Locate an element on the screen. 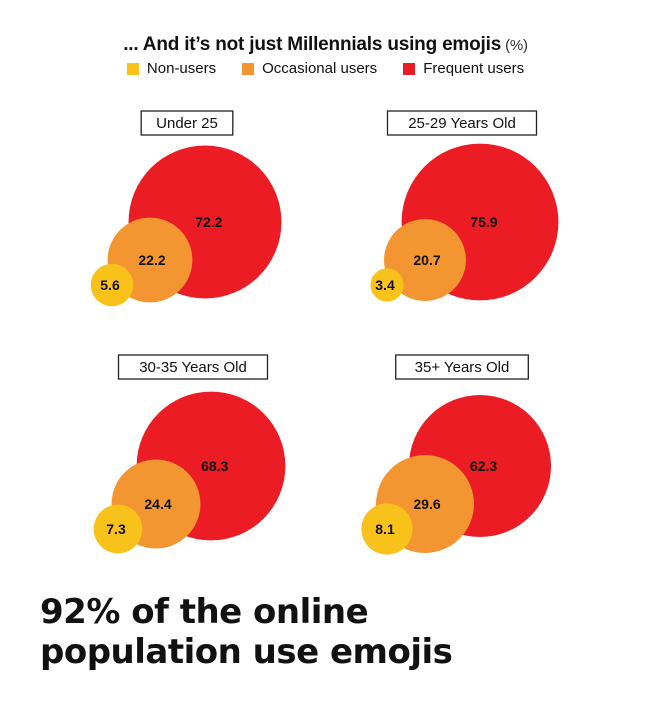  panel-3: 30-35 Years Old 68.3 24.4 7.3 is located at coordinates (189, 454).